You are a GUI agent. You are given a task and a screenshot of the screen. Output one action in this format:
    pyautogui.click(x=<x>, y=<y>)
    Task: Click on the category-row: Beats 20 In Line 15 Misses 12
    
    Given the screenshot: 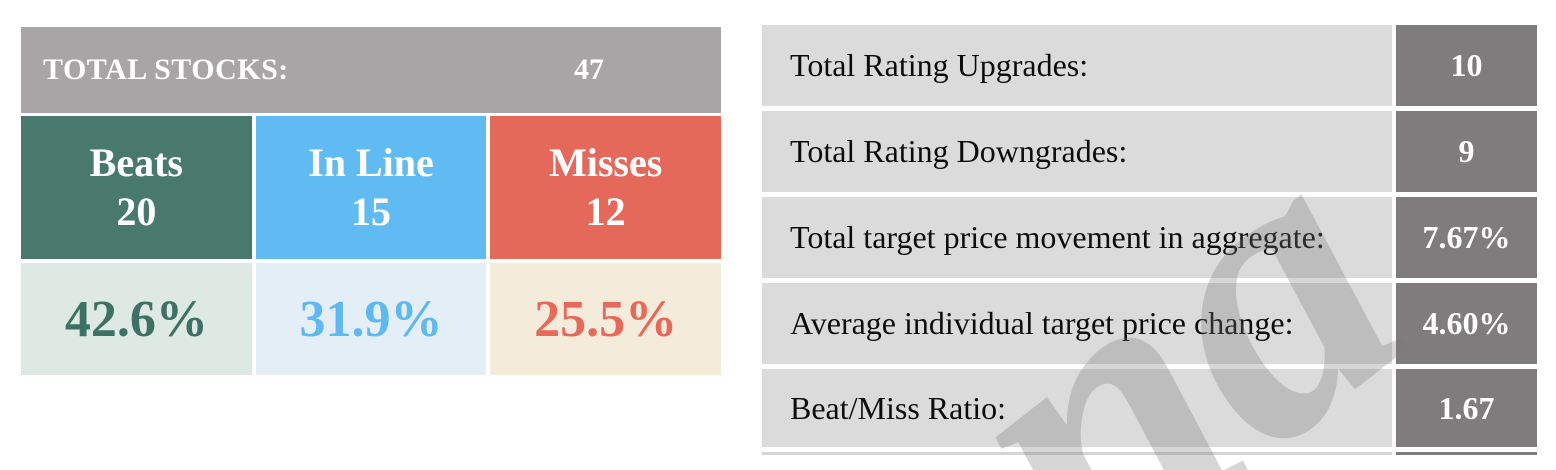 What is the action you would take?
    pyautogui.click(x=371, y=187)
    